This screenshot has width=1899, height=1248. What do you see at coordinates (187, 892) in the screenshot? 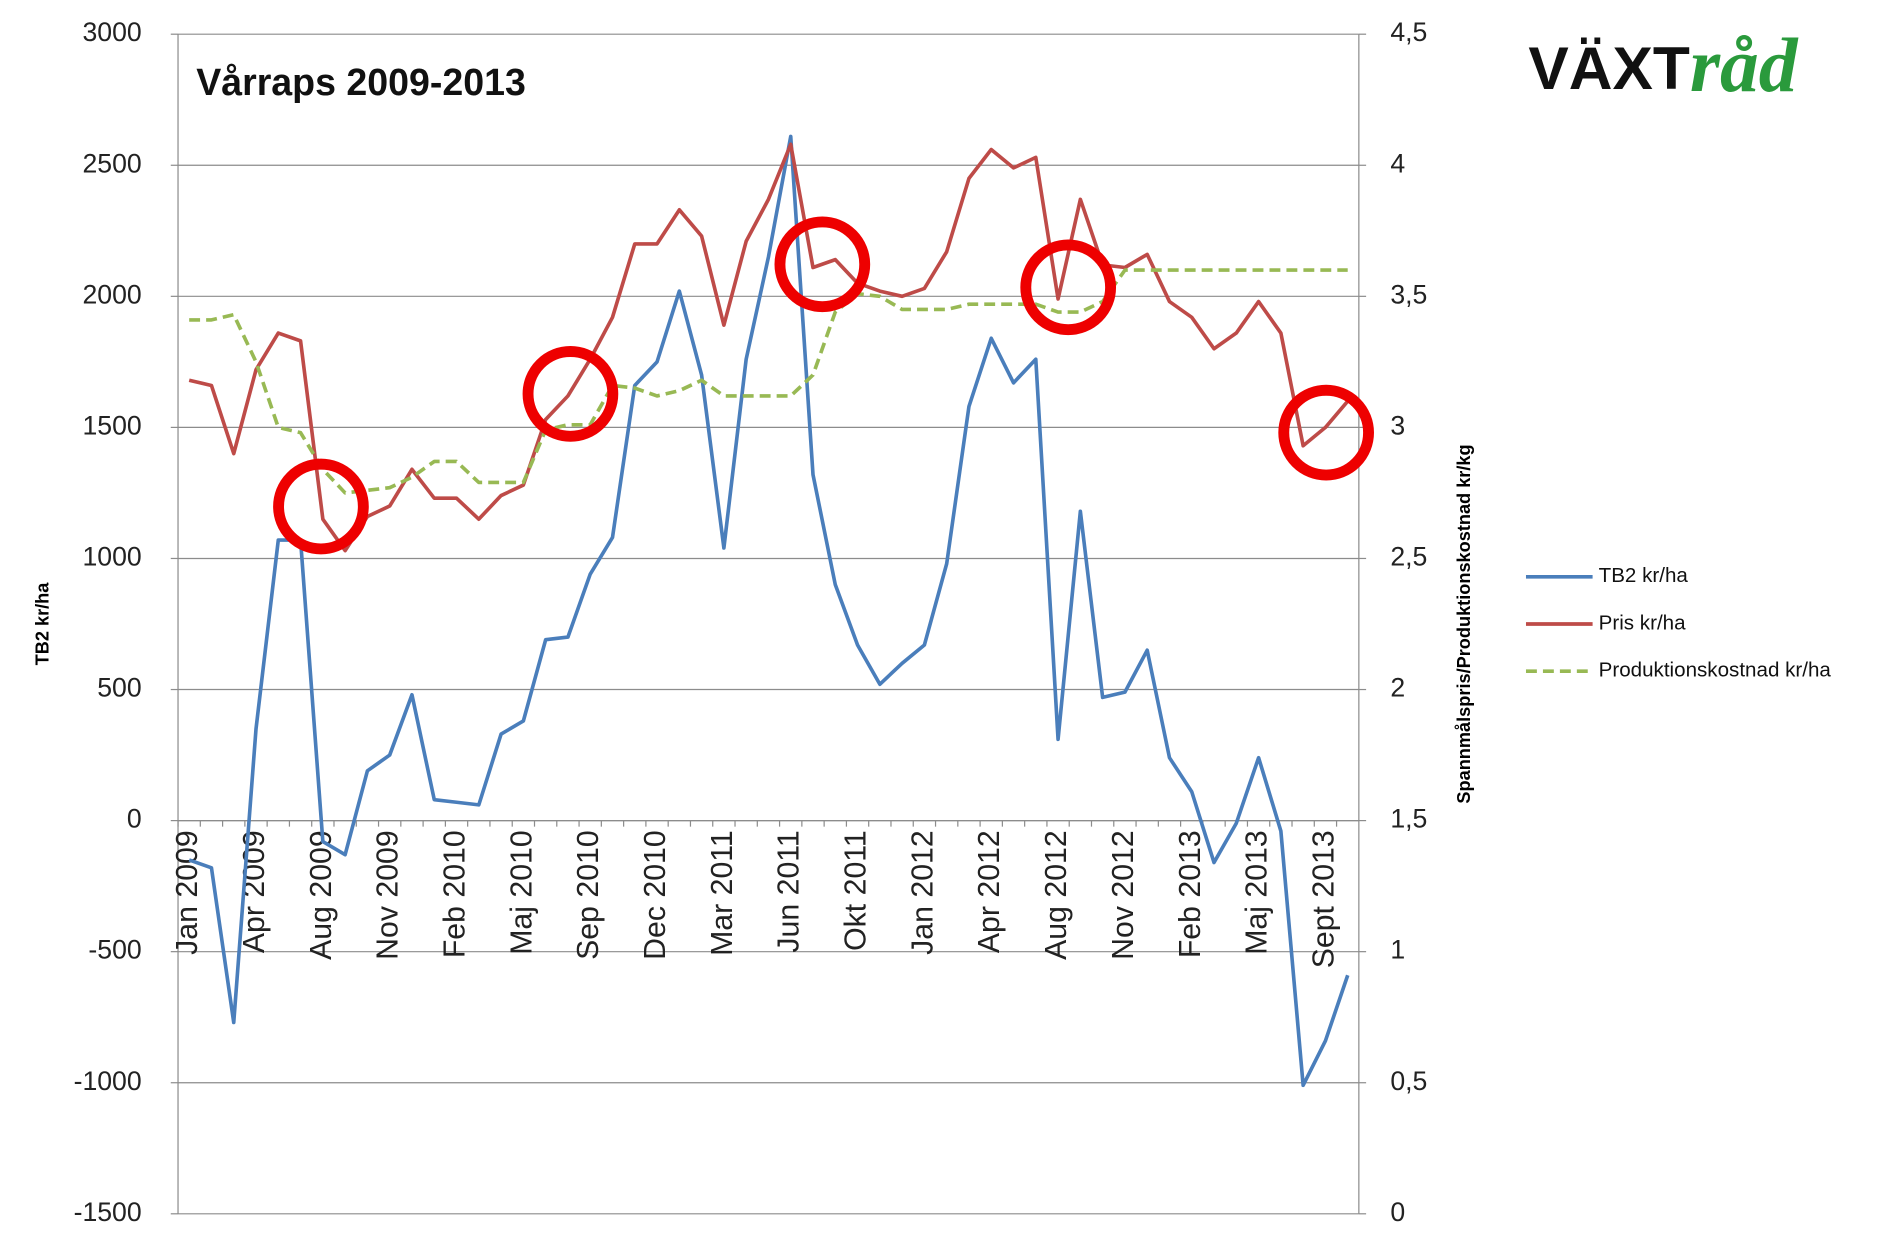
I see `x-tick-label: Jan 2009` at bounding box center [187, 892].